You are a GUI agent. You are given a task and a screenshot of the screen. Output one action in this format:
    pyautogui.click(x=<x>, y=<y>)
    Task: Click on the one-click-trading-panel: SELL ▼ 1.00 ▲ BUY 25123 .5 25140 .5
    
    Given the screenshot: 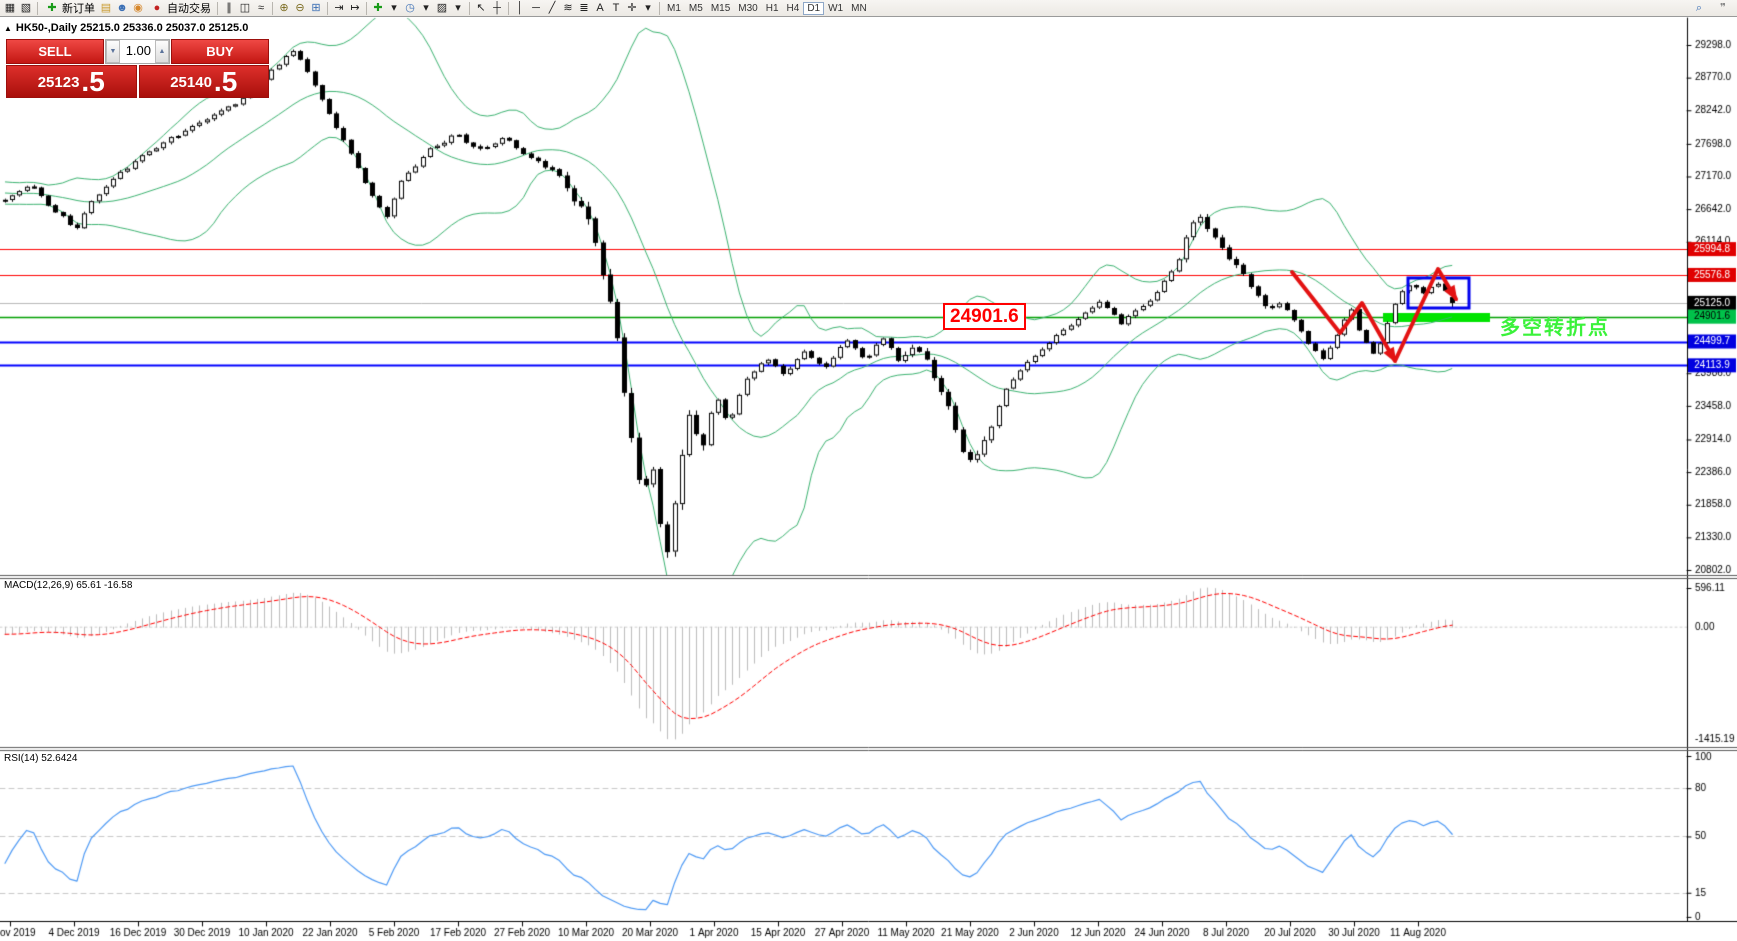 What is the action you would take?
    pyautogui.click(x=137, y=68)
    